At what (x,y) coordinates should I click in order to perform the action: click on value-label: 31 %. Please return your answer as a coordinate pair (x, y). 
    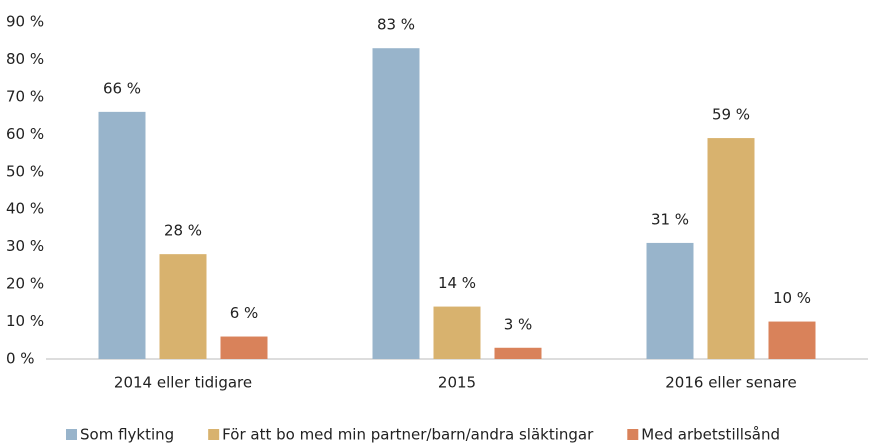
    Looking at the image, I should click on (670, 219).